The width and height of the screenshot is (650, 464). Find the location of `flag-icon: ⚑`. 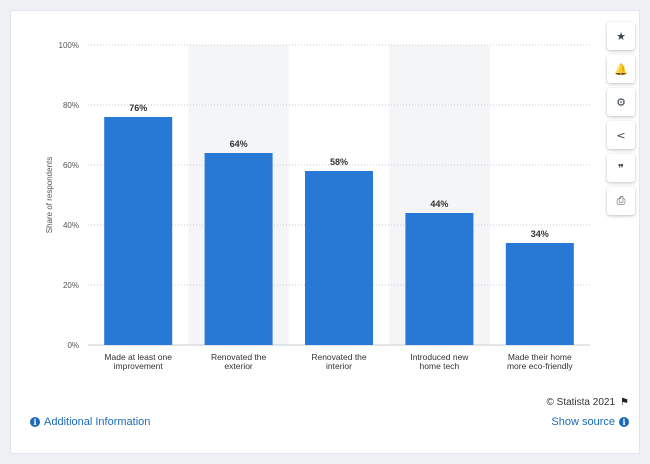

flag-icon: ⚑ is located at coordinates (624, 402).